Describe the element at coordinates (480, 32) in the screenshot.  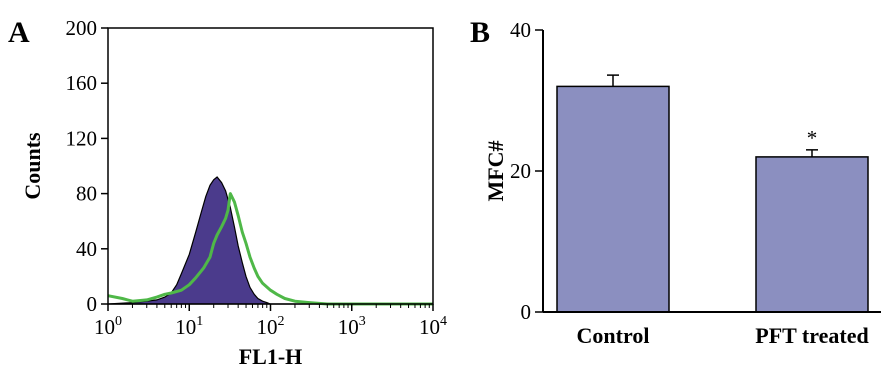
I see `panel-b-letter: B` at that location.